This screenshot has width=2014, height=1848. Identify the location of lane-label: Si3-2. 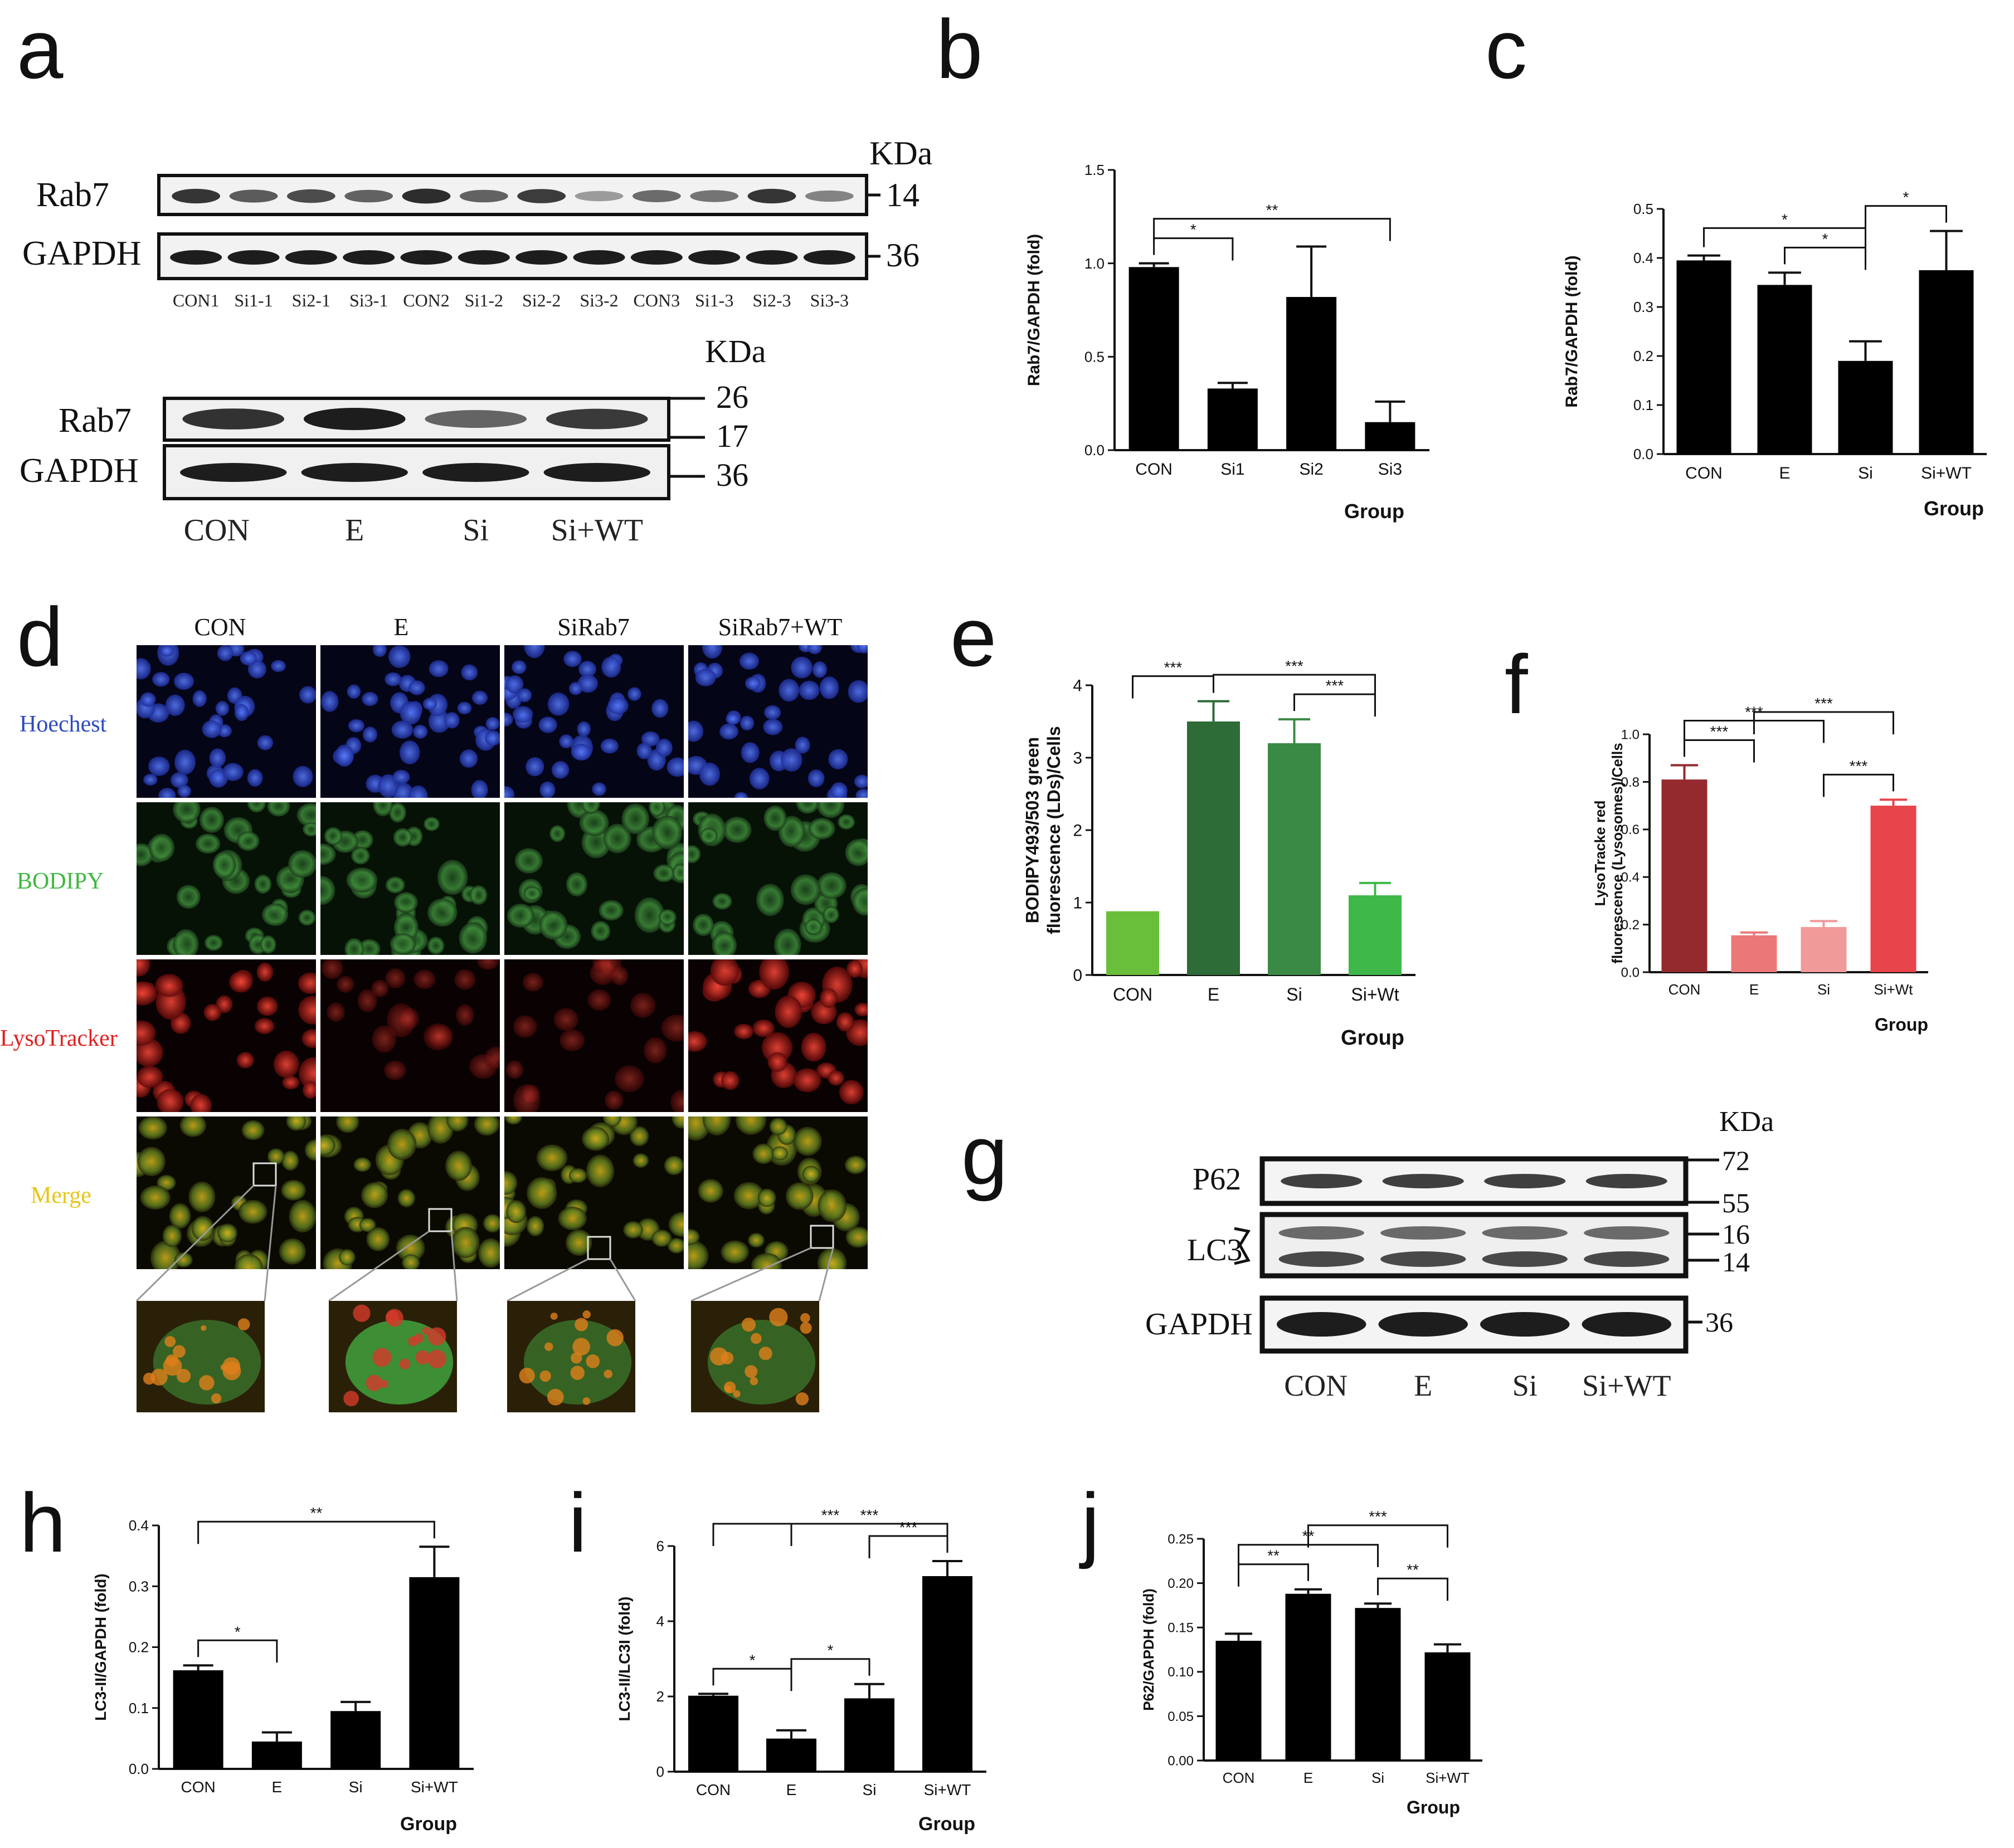
(599, 300).